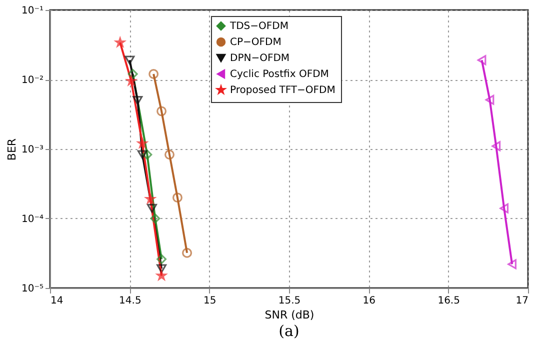  Describe the element at coordinates (32, 11) in the screenshot. I see `y-tick-label: 10⁻¹` at that location.